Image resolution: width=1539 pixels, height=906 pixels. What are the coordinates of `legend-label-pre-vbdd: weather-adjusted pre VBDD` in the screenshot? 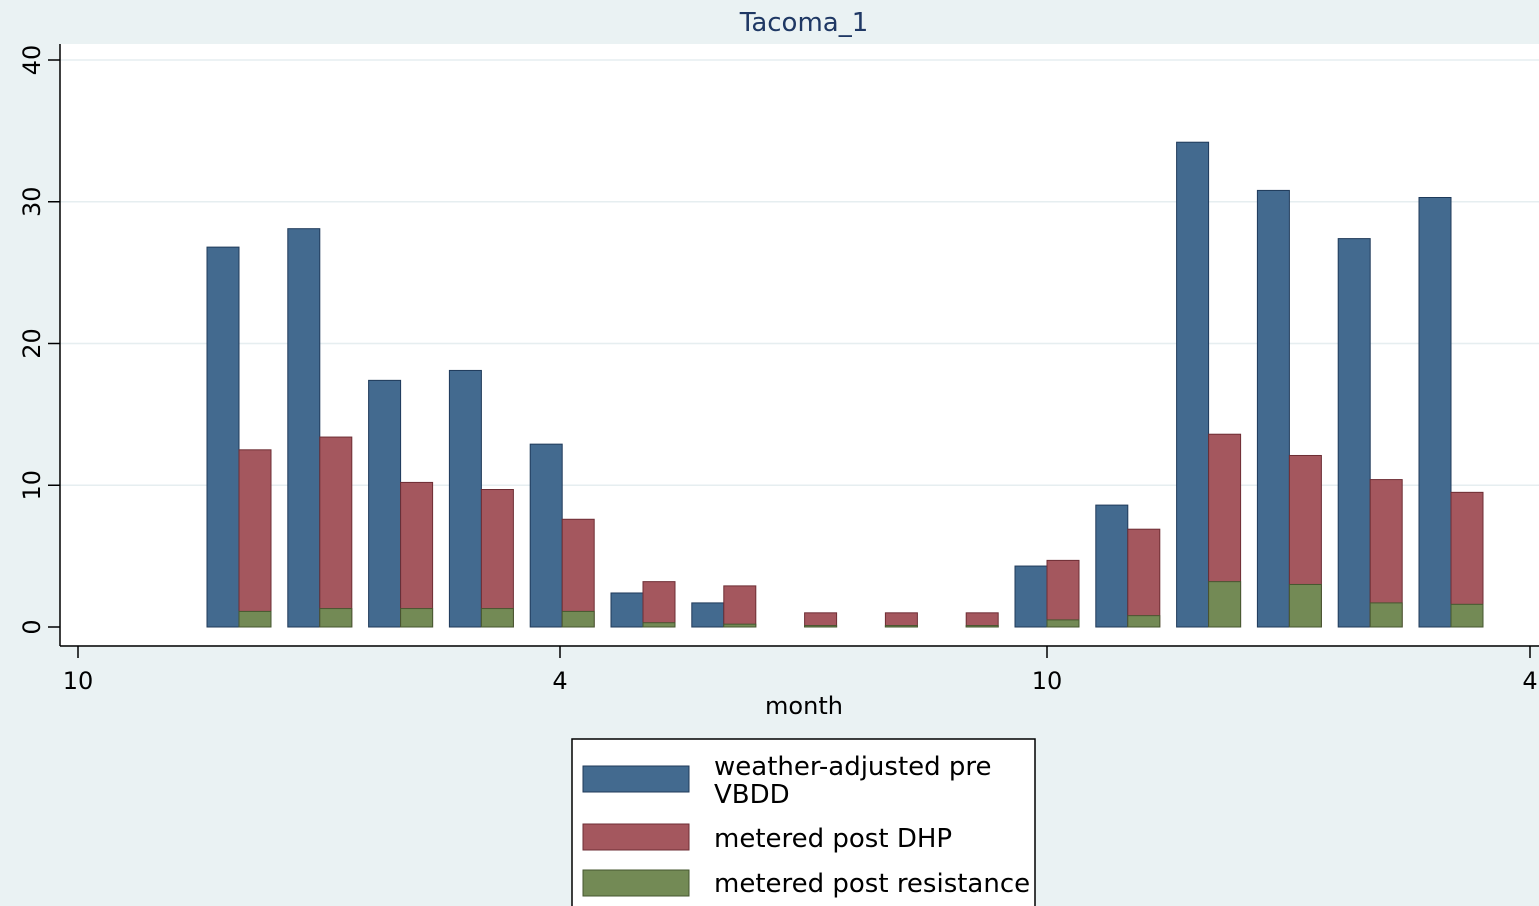 It's located at (857, 781).